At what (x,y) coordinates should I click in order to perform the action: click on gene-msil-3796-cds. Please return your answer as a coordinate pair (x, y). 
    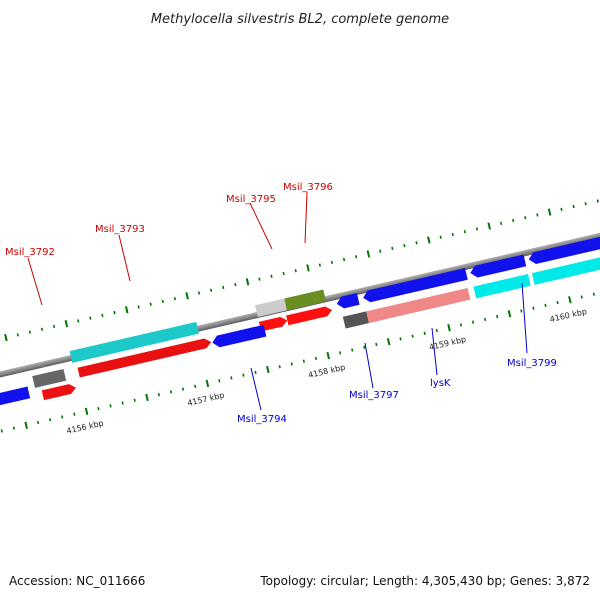
    Looking at the image, I should click on (309, 315).